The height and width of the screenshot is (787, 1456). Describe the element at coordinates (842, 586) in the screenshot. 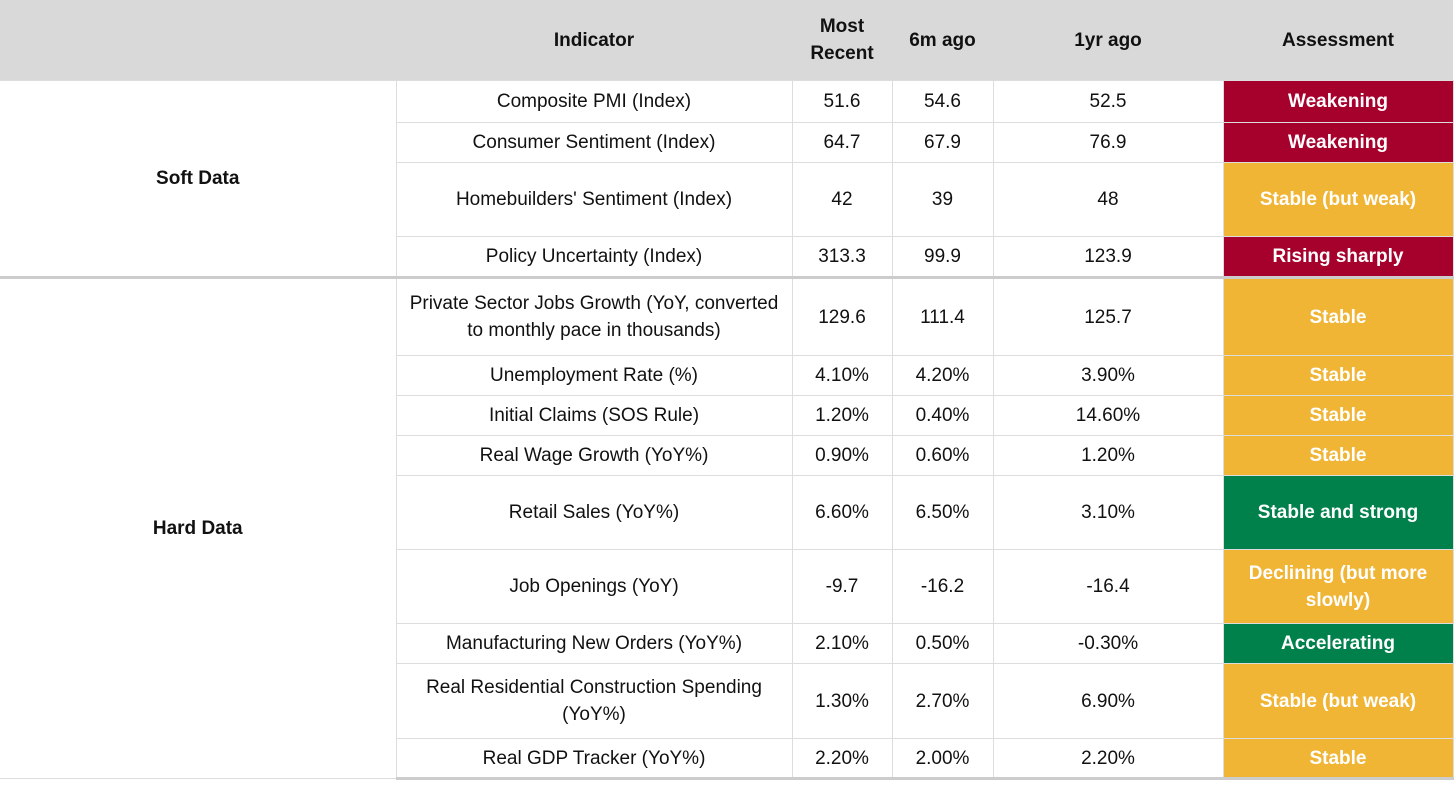

I see `value-cell: -9.7` at that location.